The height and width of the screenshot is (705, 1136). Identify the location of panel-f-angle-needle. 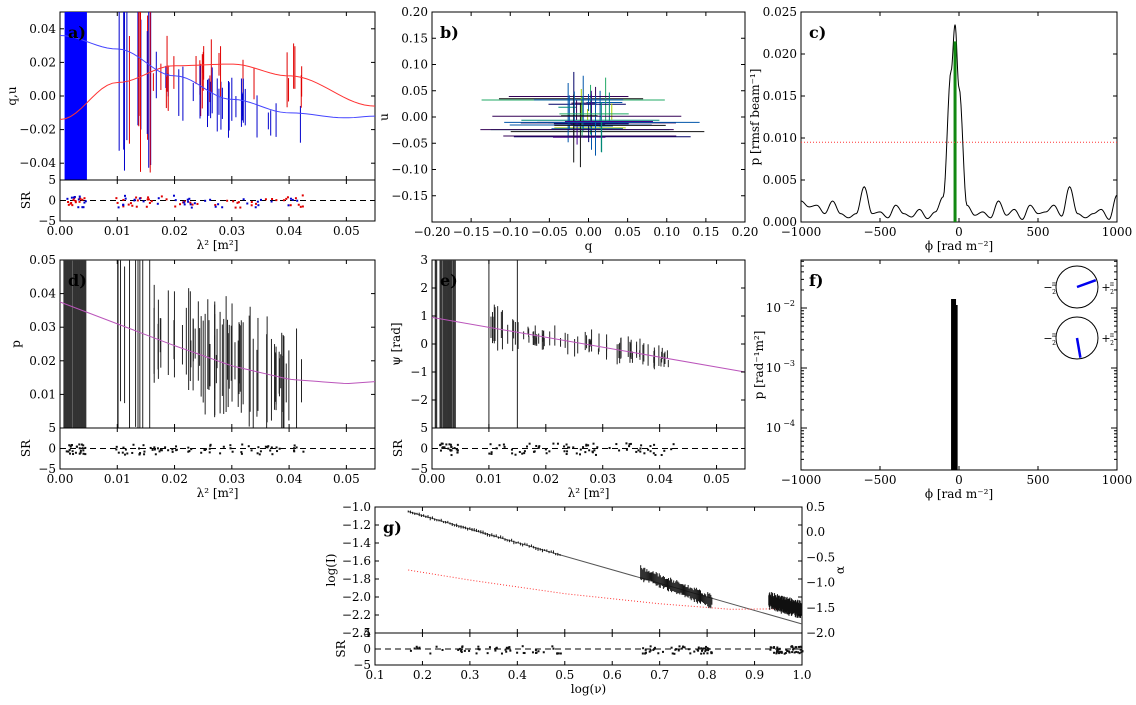
(1078, 347).